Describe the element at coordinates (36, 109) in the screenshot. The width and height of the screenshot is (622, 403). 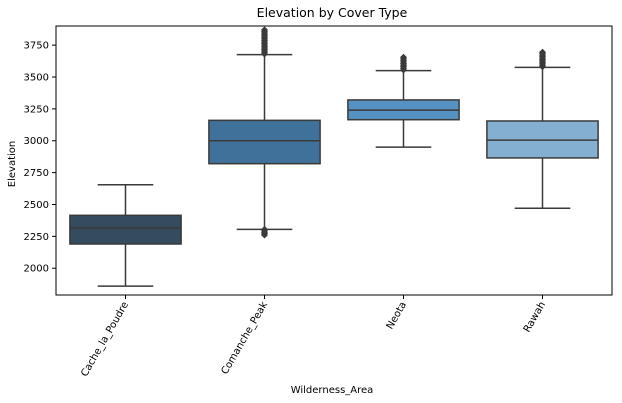
I see `y-tick-label: 3250` at that location.